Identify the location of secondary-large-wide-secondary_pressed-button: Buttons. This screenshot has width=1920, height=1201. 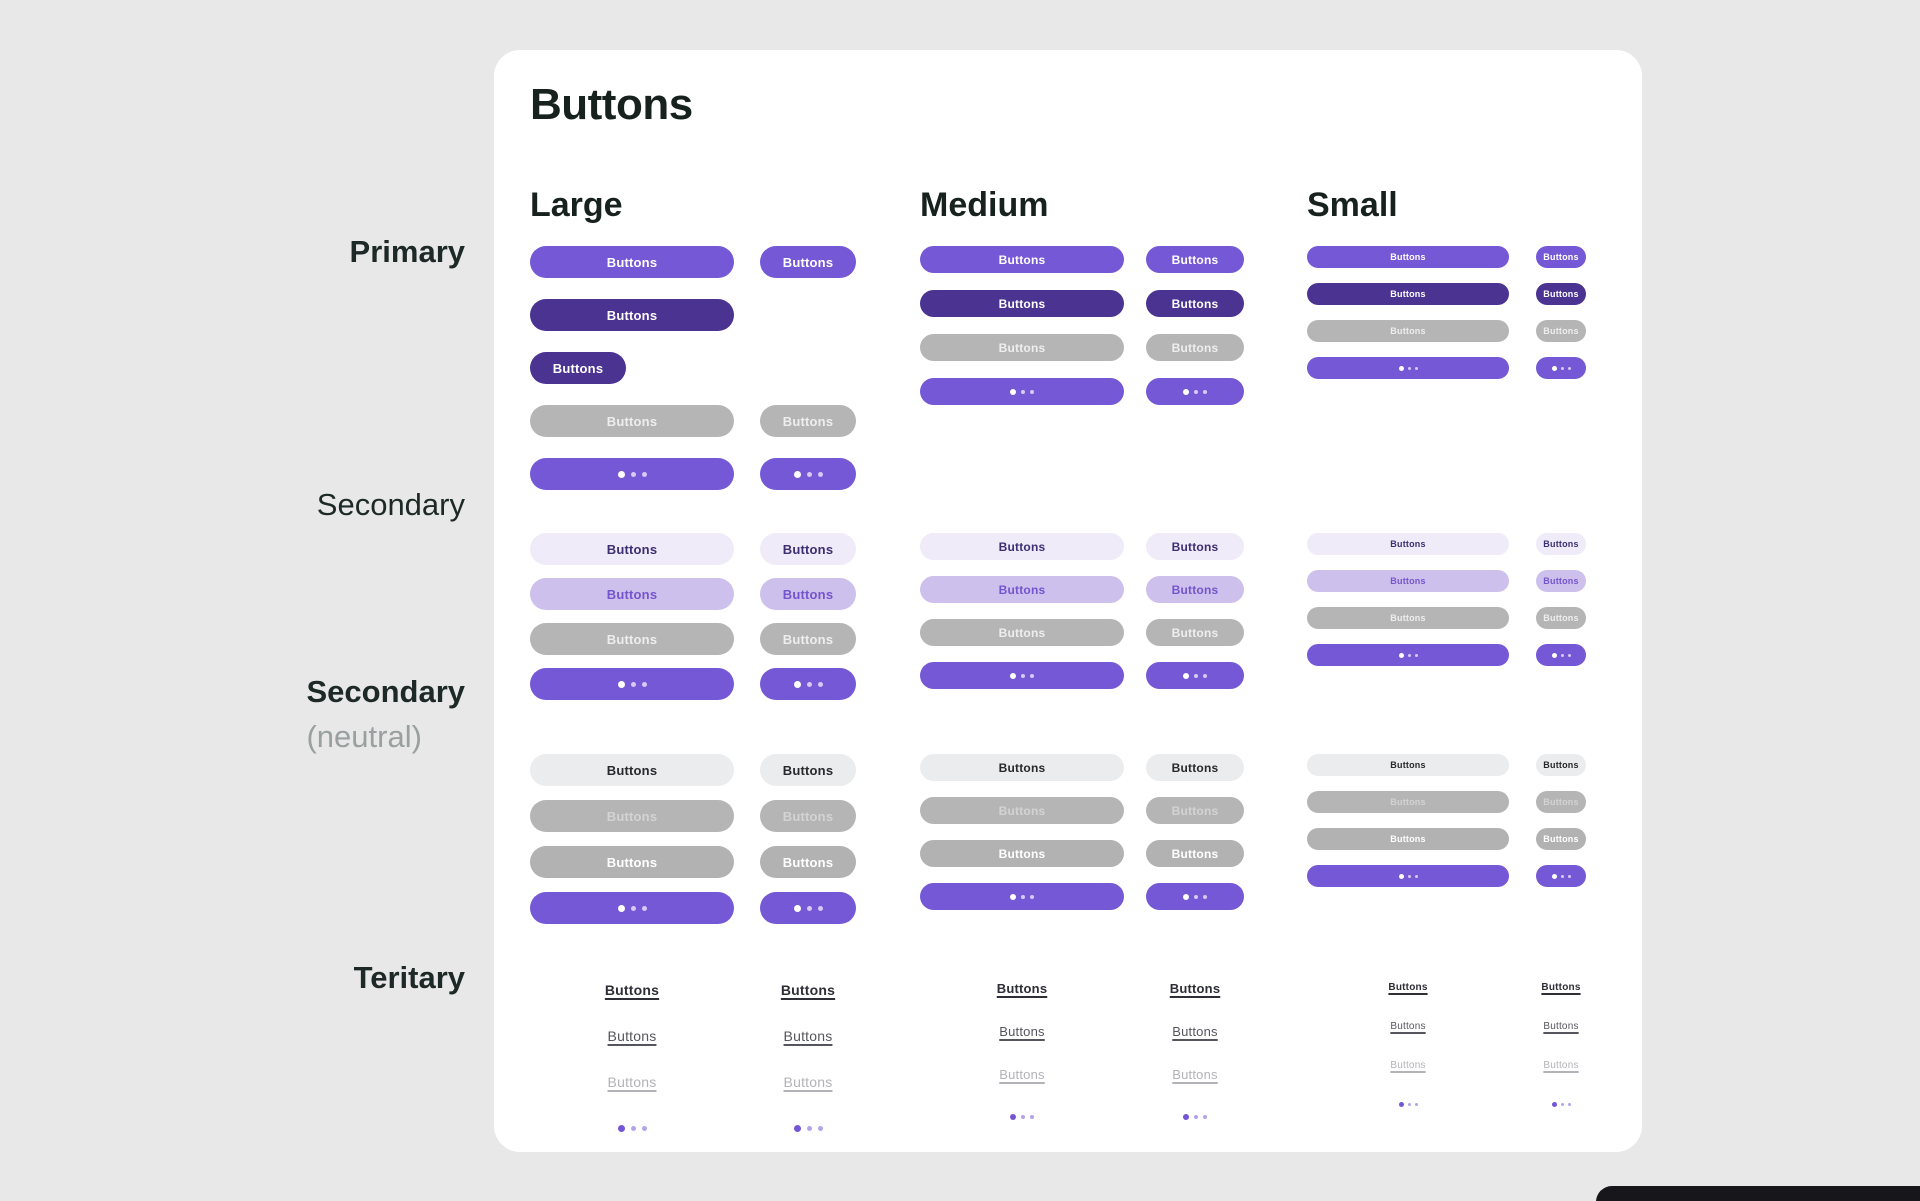
(632, 594).